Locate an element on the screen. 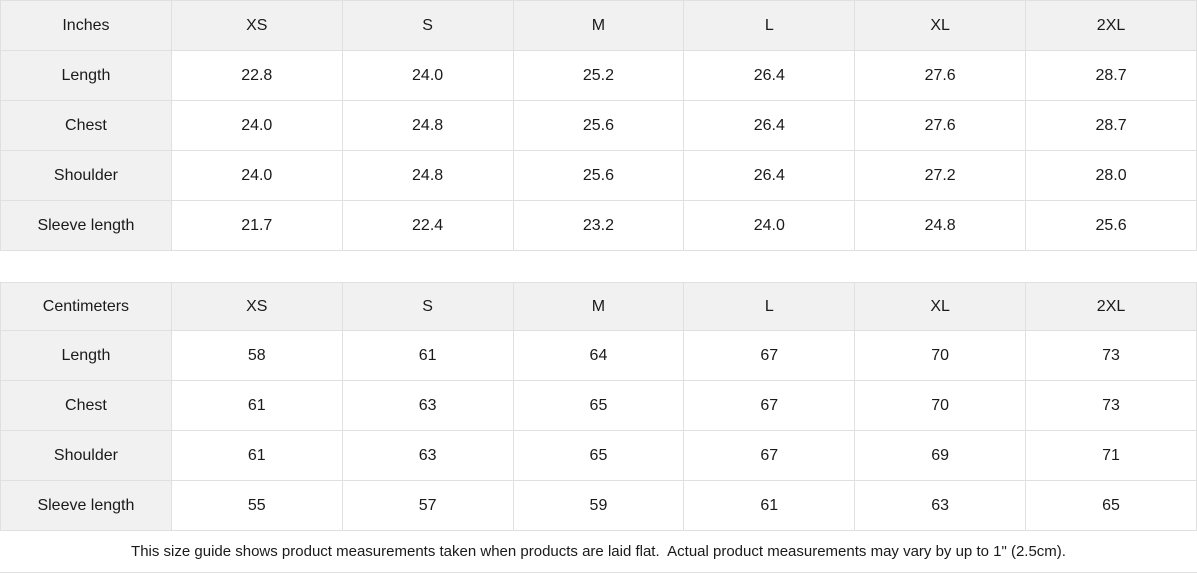 This screenshot has height=581, width=1197. measurement-cell: 27.2 is located at coordinates (940, 175).